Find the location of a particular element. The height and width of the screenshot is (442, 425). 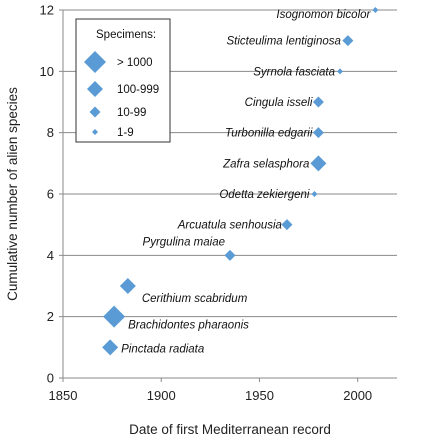

x-tick-label: 1950 is located at coordinates (259, 395).